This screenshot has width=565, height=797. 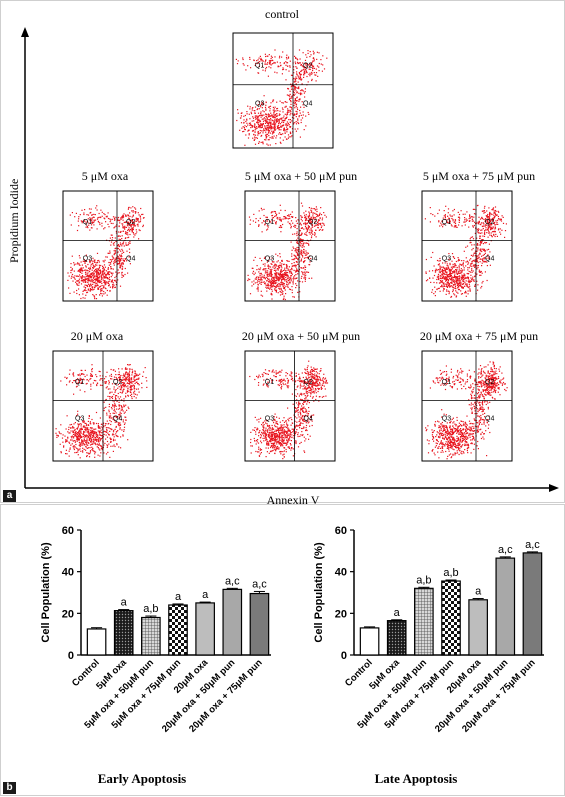 I want to click on chart-title-early: Early Apoptosis, so click(x=142, y=779).